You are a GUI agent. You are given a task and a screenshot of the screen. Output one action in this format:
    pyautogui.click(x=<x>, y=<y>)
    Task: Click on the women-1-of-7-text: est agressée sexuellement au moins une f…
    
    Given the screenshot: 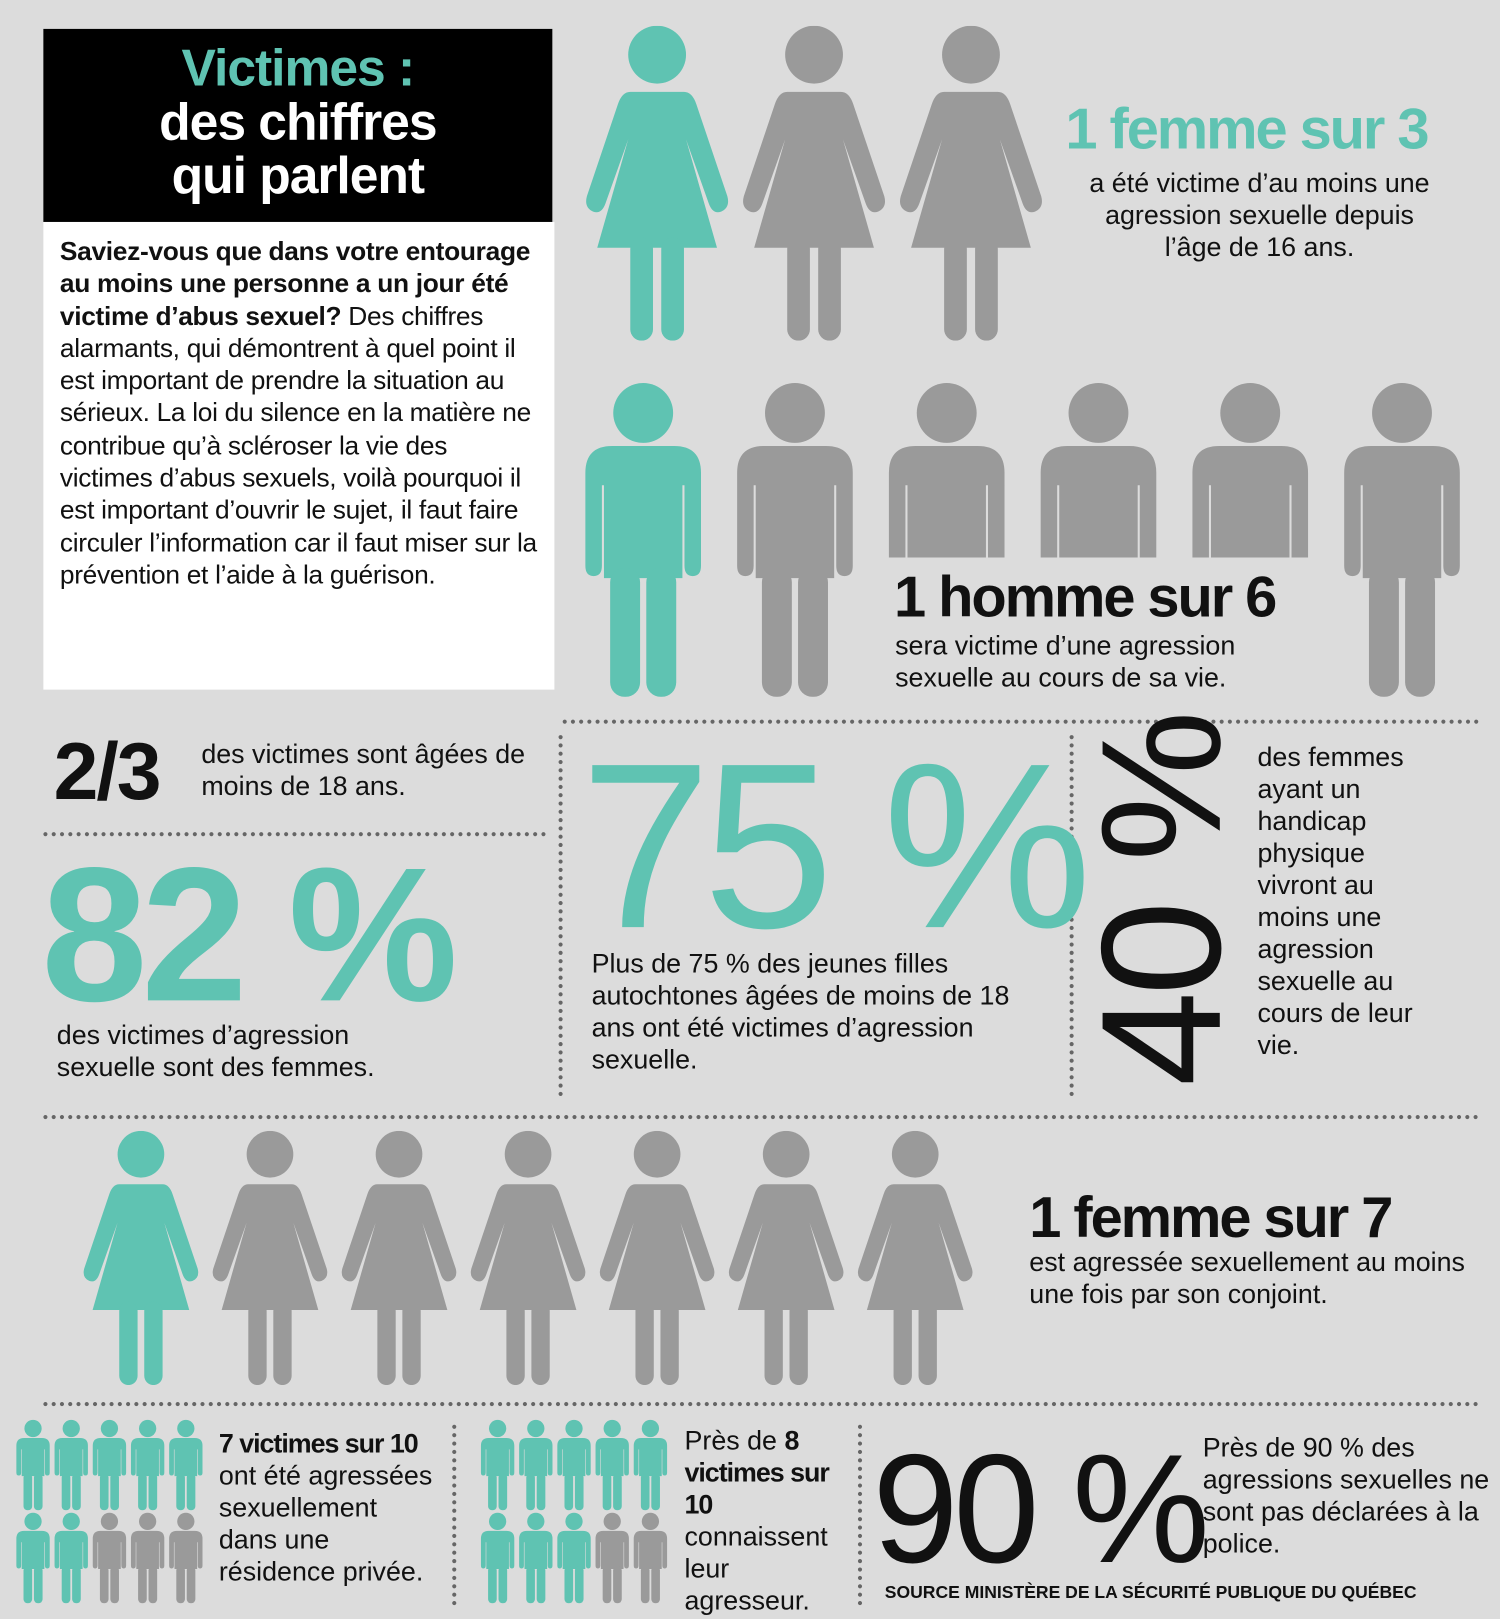 What is the action you would take?
    pyautogui.click(x=1247, y=1278)
    